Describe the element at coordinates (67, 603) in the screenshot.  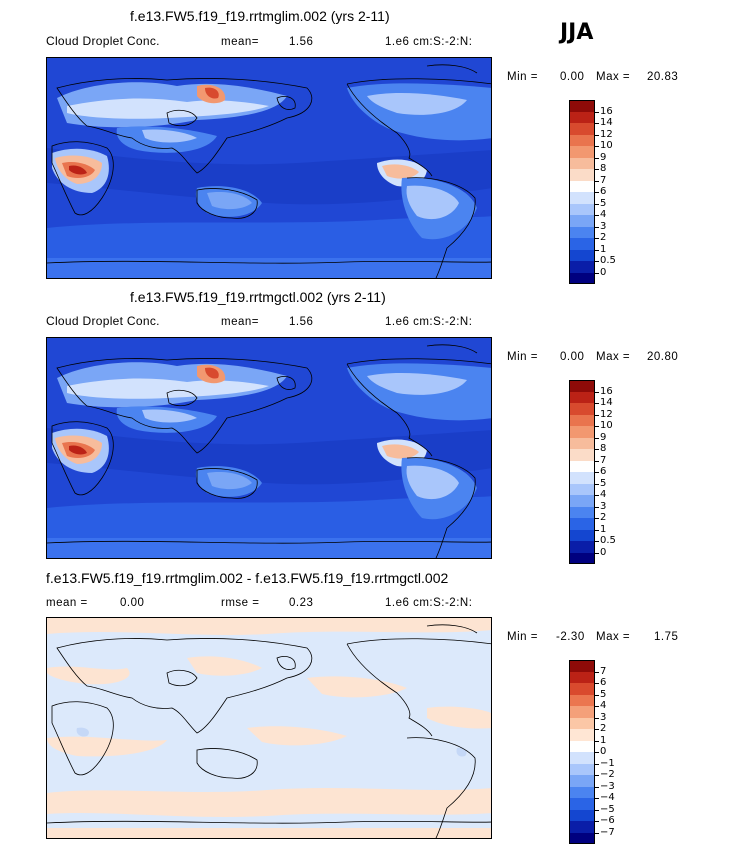
I see `panel3-mean-label: mean =` at that location.